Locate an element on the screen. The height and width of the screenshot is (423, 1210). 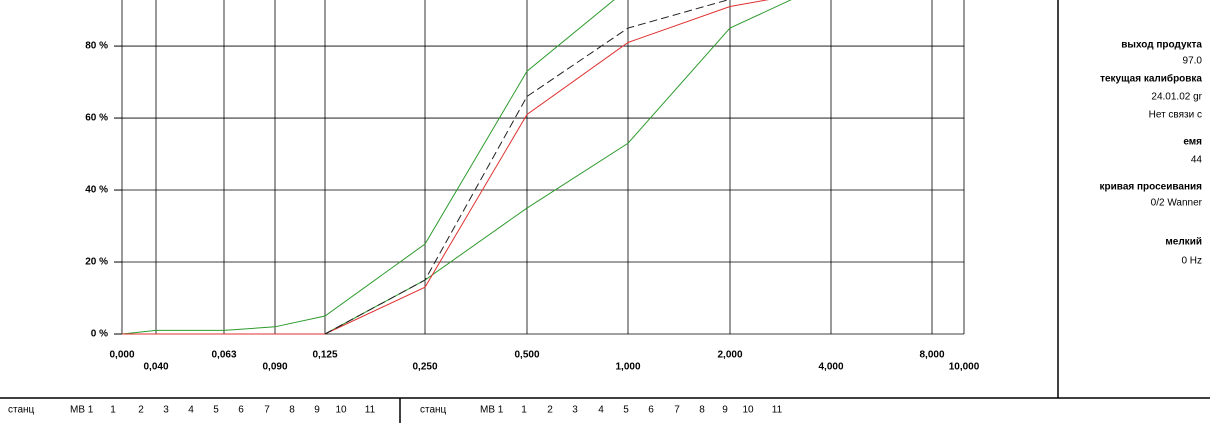
x-tick-label: 0,063 is located at coordinates (223, 355).